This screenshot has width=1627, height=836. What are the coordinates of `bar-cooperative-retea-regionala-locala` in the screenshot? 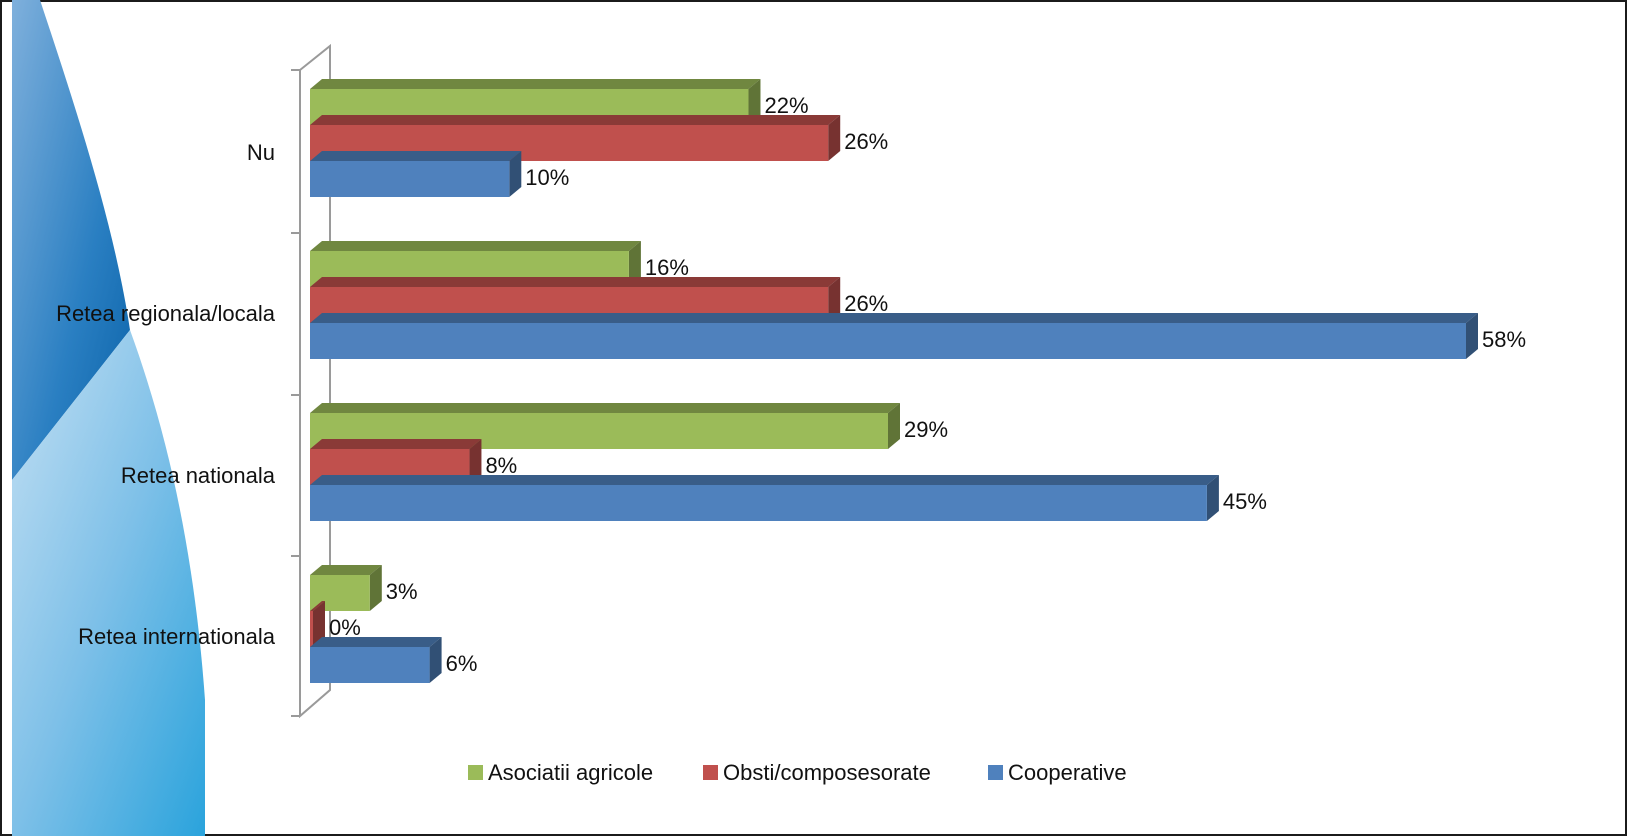 It's located at (894, 336).